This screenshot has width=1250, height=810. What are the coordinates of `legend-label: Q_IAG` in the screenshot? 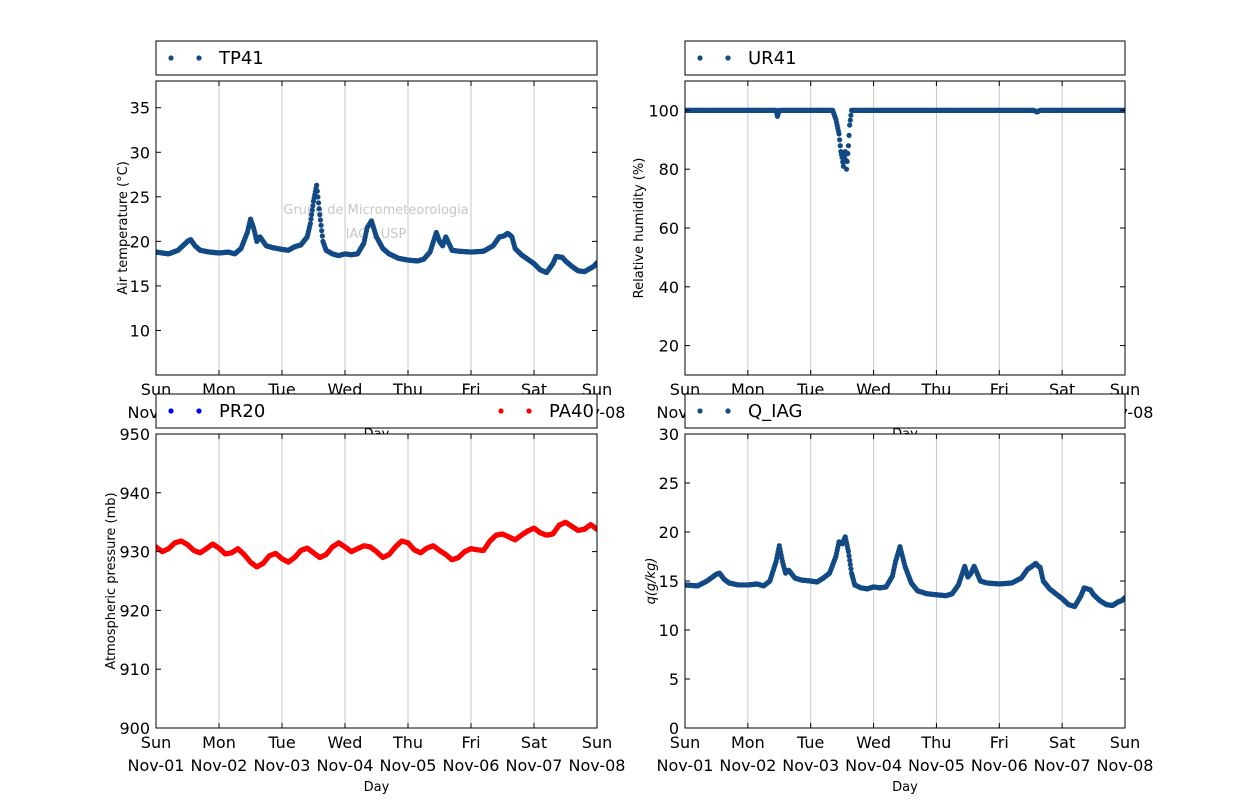 It's located at (775, 411).